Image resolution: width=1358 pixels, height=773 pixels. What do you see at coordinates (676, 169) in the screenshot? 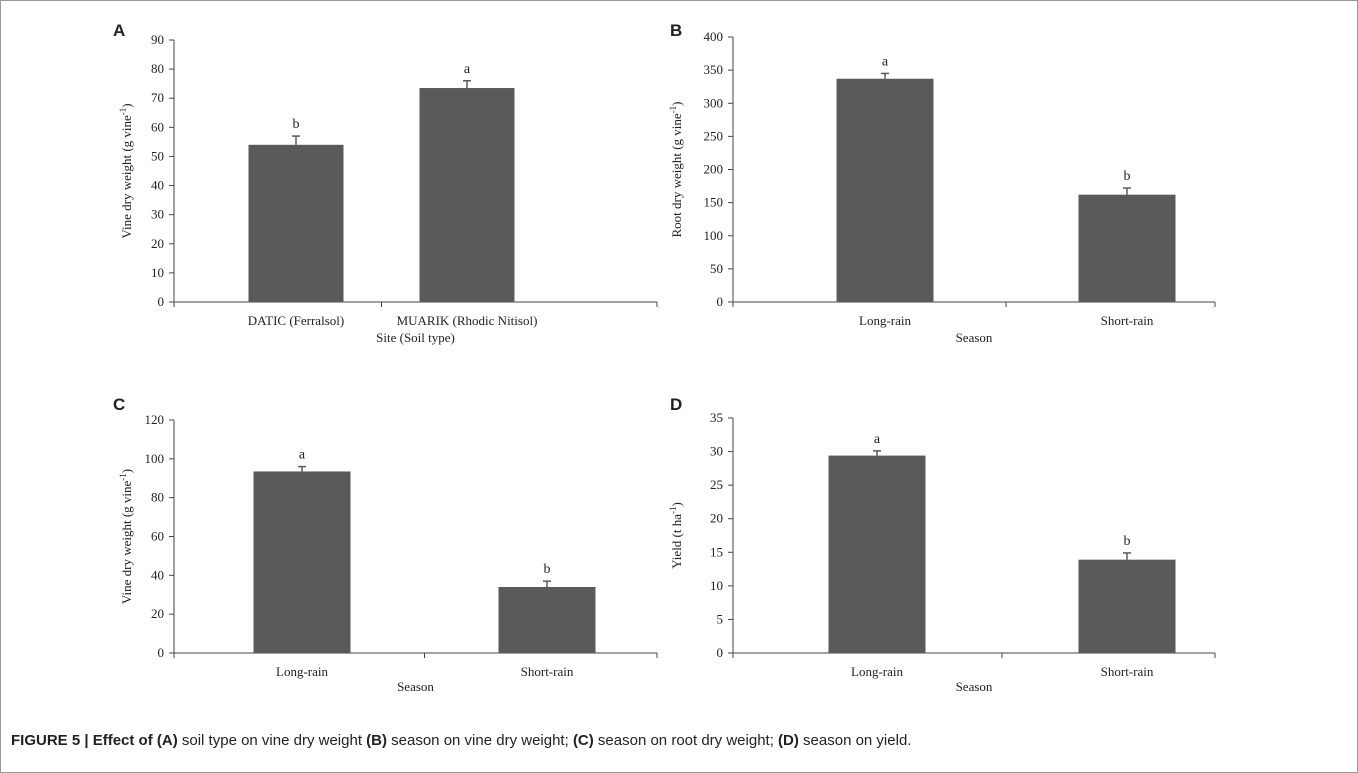
I see `y-axis-title: Root dry weight (g vine-1)` at bounding box center [676, 169].